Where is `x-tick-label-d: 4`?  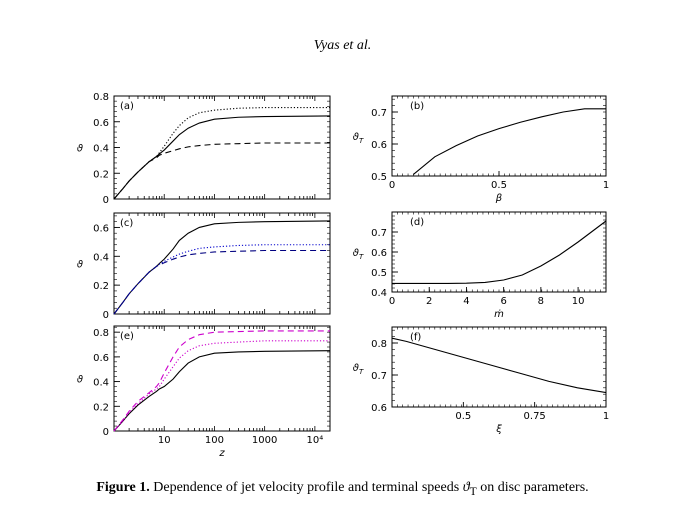
x-tick-label-d: 4 is located at coordinates (466, 301).